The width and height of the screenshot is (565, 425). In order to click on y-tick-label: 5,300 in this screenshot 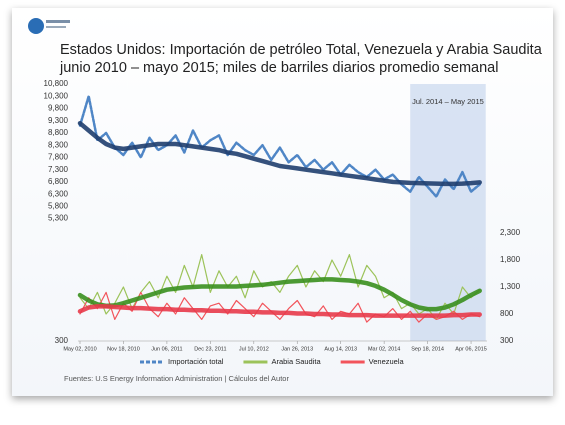, I will do `click(58, 218)`.